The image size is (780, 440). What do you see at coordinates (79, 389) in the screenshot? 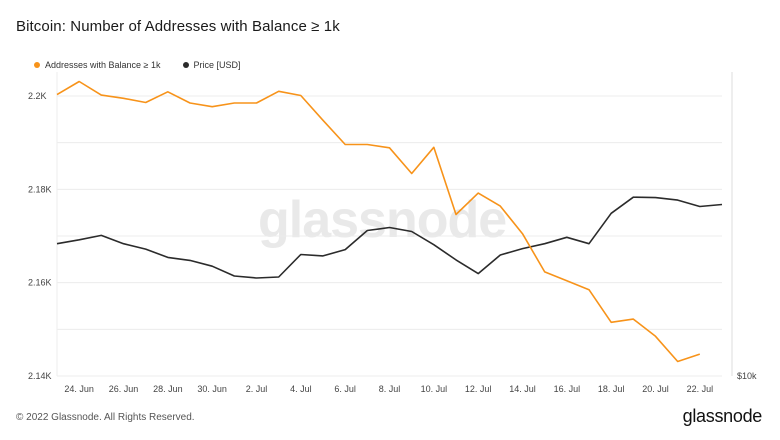
I see `x-tick-label: 24. Jun` at bounding box center [79, 389].